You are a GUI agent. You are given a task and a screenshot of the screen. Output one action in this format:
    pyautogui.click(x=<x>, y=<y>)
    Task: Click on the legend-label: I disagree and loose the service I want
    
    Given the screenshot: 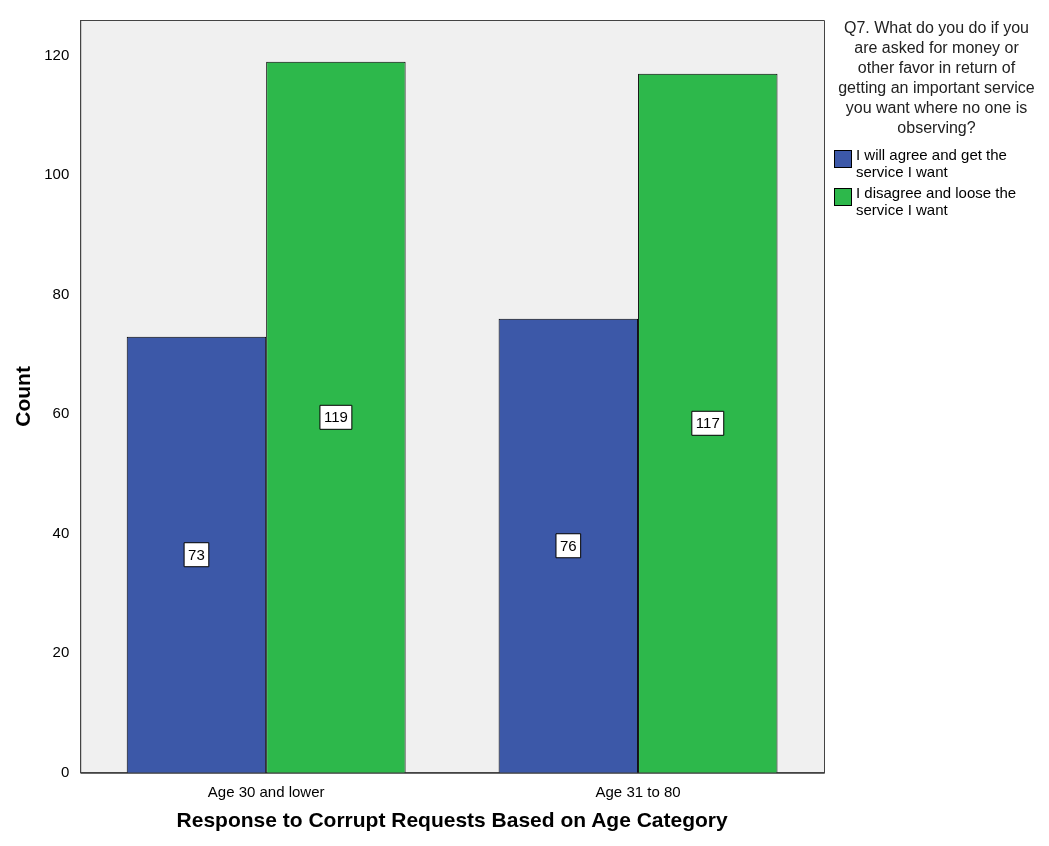 What is the action you would take?
    pyautogui.click(x=937, y=201)
    